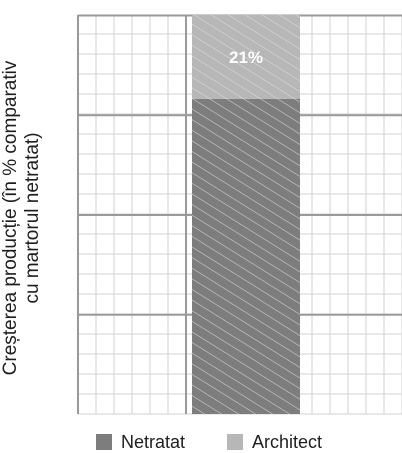 The image size is (402, 453). What do you see at coordinates (153, 441) in the screenshot?
I see `legend-label-netratat: Netratat` at bounding box center [153, 441].